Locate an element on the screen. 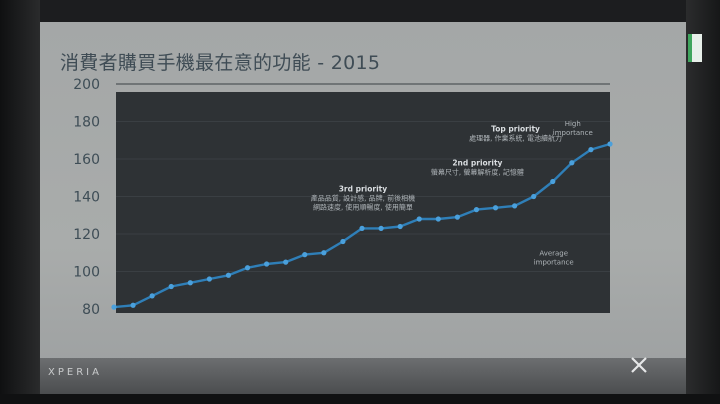 This screenshot has width=720, height=404. room-wall-right is located at coordinates (703, 202).